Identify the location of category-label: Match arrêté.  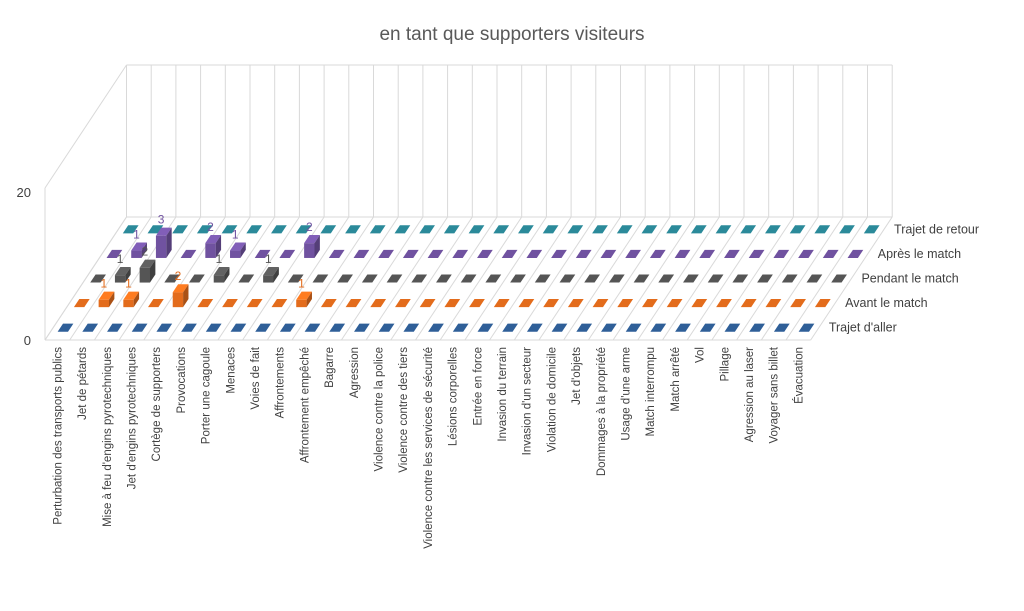
(676, 379).